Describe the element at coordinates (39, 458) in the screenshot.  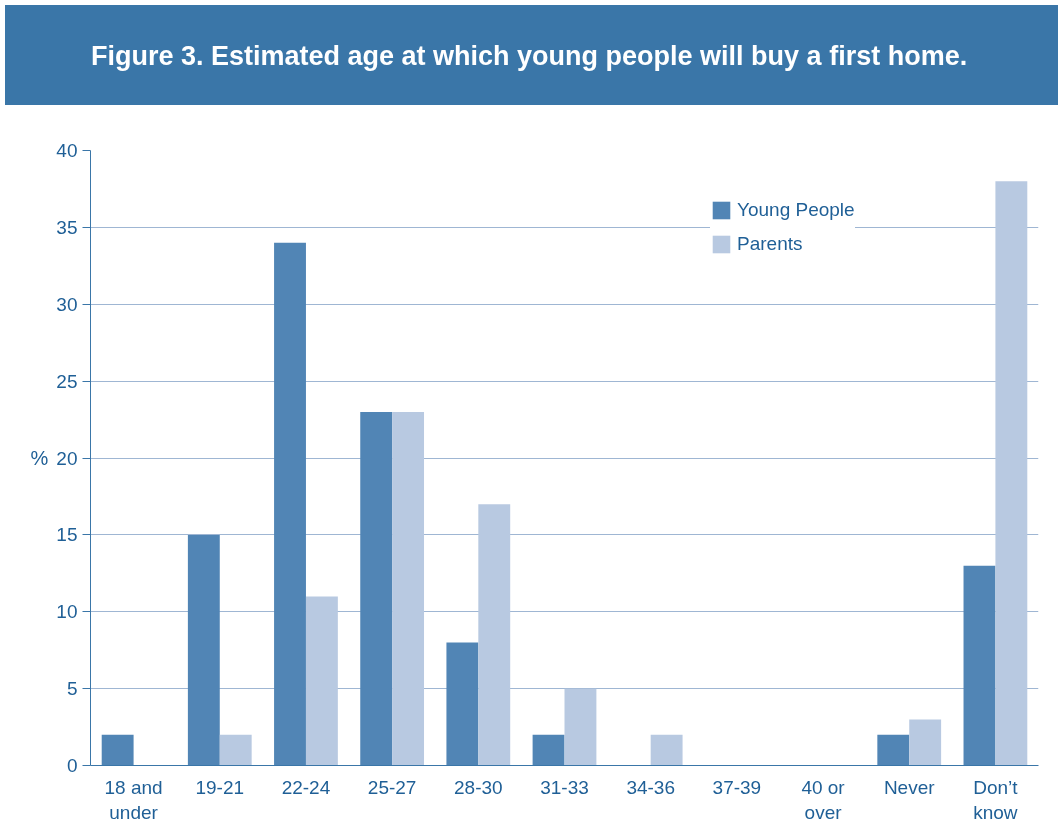
I see `y-axis-title: %` at that location.